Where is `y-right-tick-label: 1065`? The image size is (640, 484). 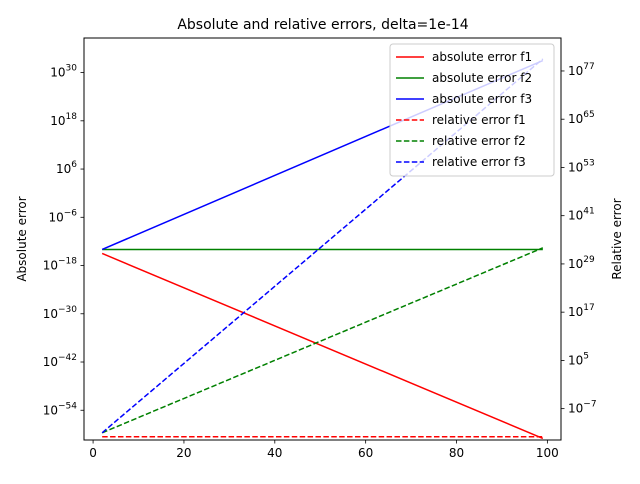
y-right-tick-label: 1065 is located at coordinates (581, 118).